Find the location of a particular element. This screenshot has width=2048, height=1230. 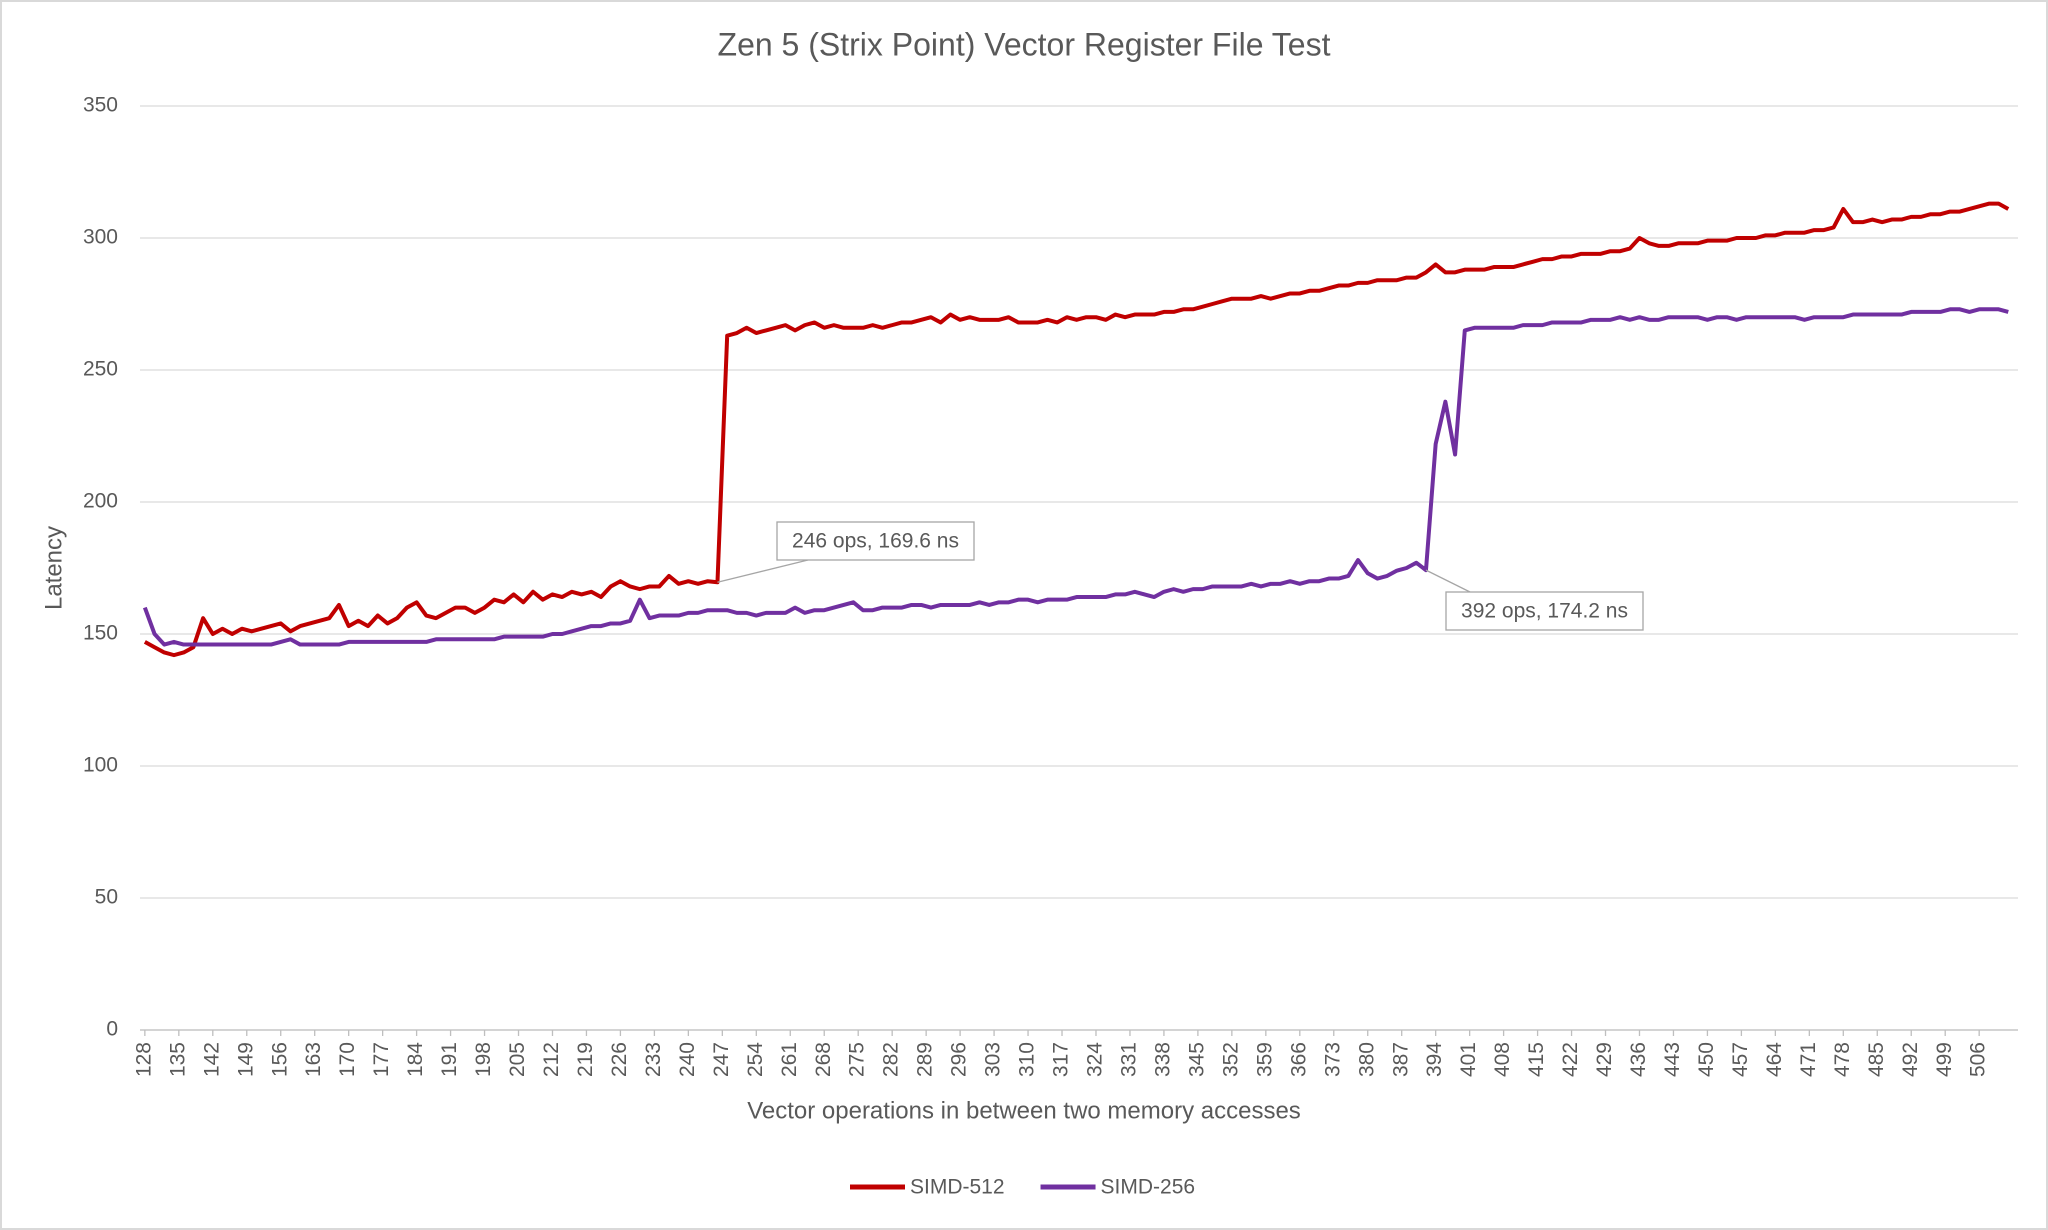

x-tick-label: 303 is located at coordinates (993, 1059).